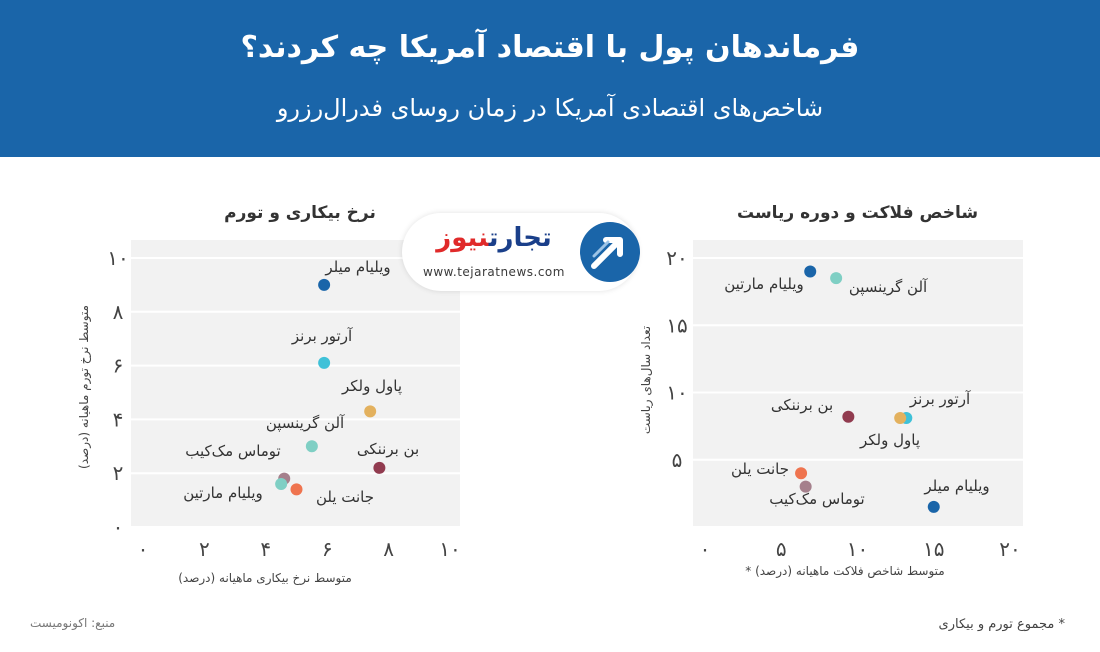  Describe the element at coordinates (858, 383) in the screenshot. I see `plot-area-right` at that location.